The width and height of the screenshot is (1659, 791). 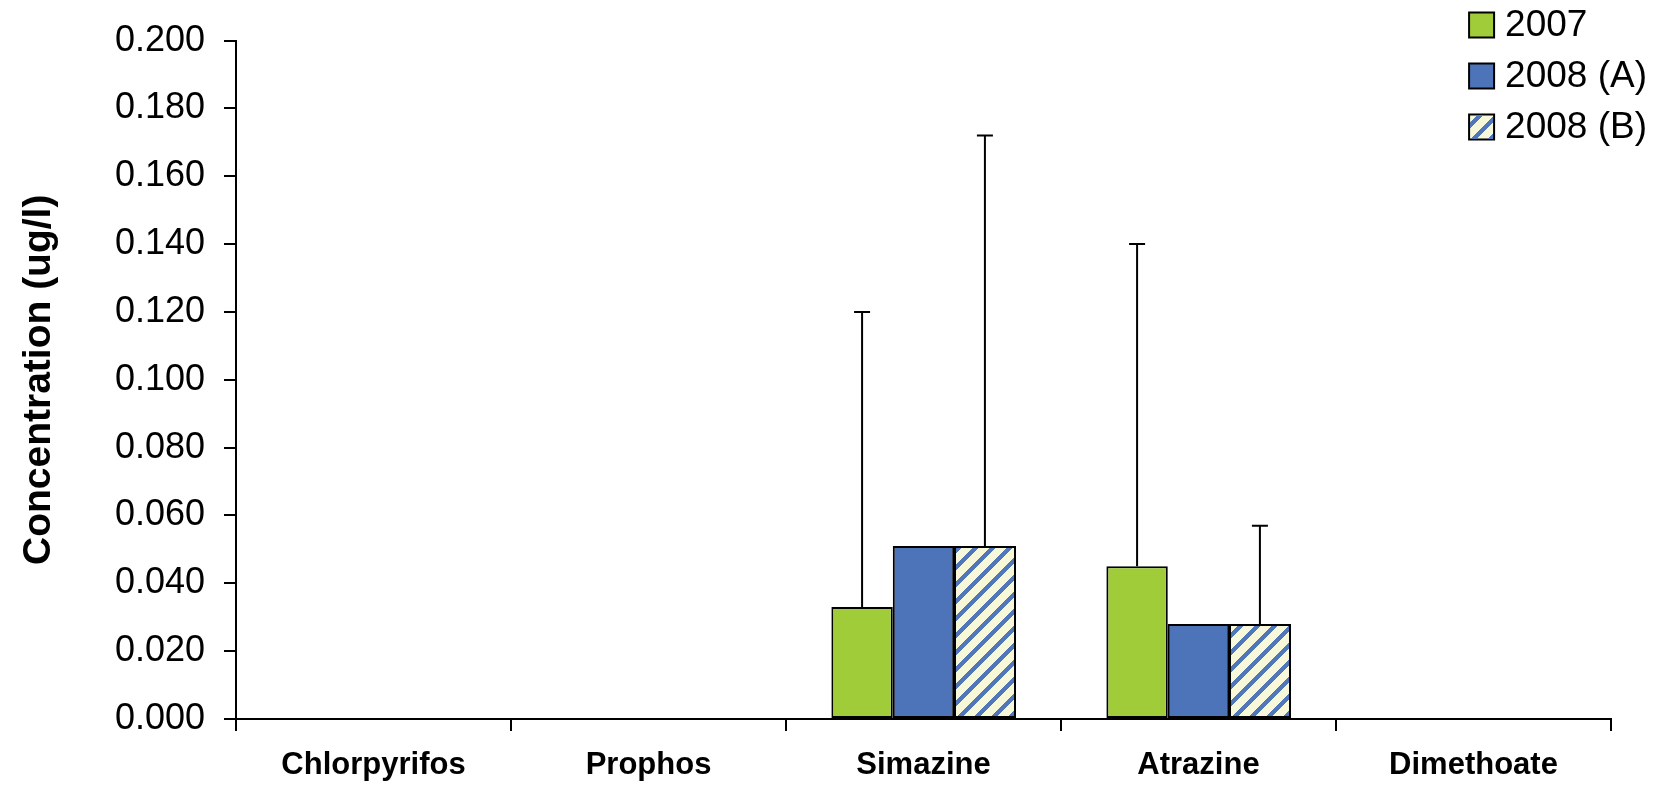 What do you see at coordinates (159, 38) in the screenshot?
I see `y-tick-label: 0.200` at bounding box center [159, 38].